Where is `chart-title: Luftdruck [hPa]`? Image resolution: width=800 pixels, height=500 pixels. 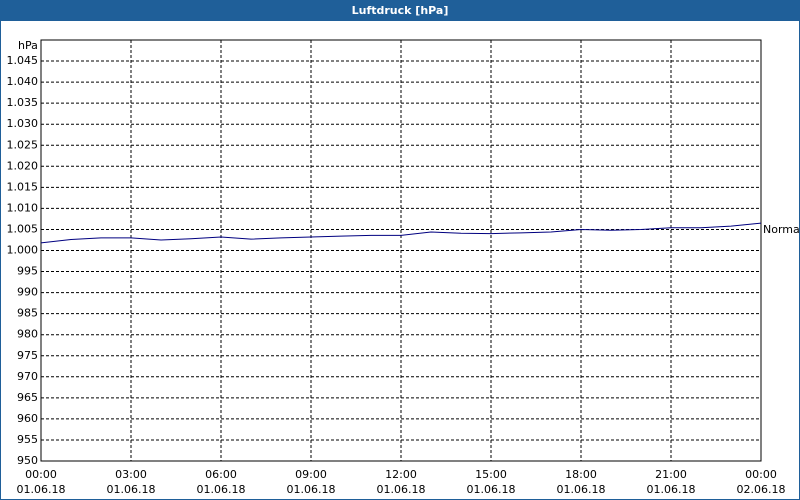 chart-title: Luftdruck [hPa] is located at coordinates (400, 10).